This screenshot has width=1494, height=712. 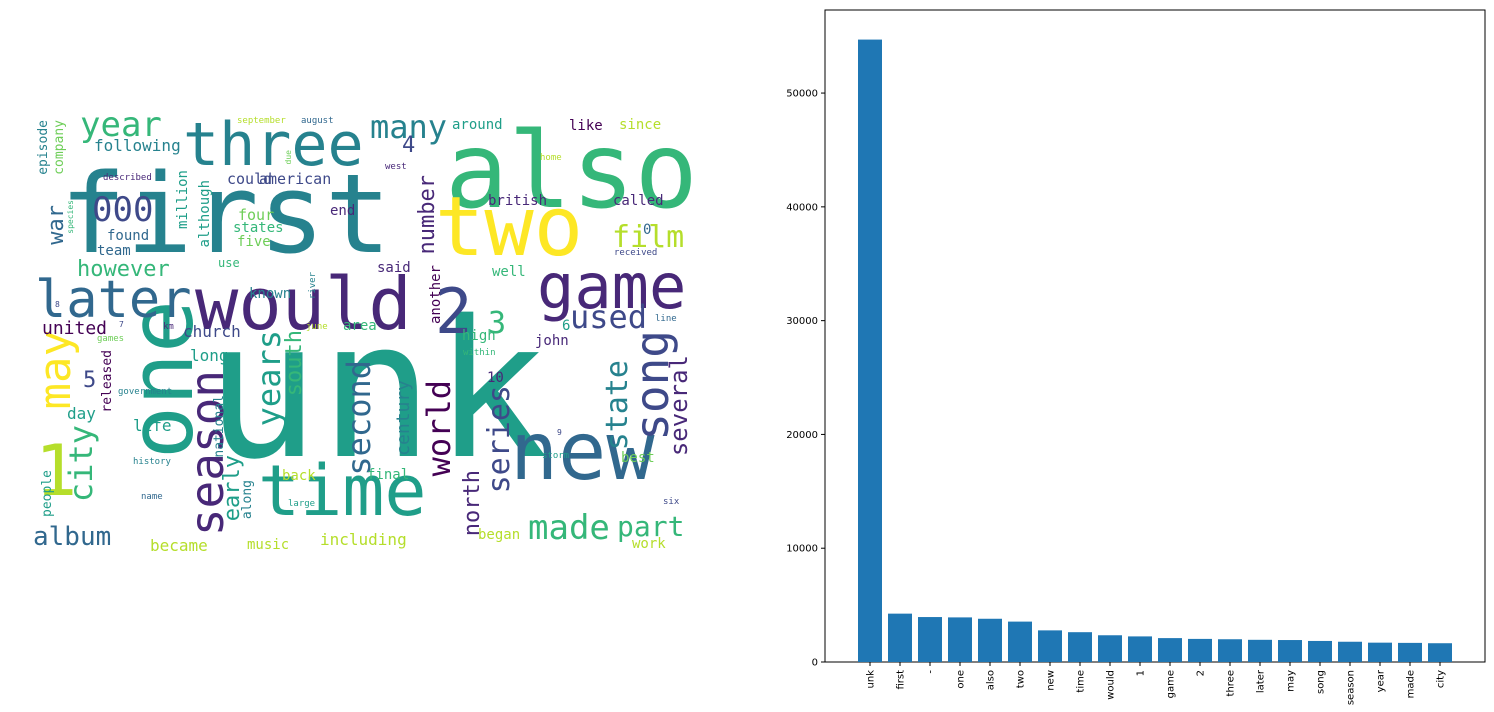 What do you see at coordinates (403, 418) in the screenshot?
I see `word-cloud-word: century` at bounding box center [403, 418].